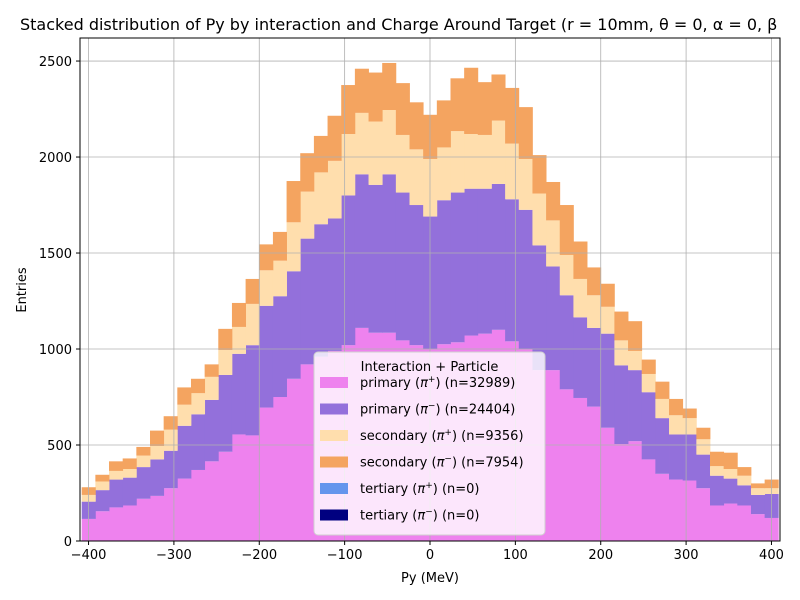  I want to click on bar-s1-b39, so click(621, 405).